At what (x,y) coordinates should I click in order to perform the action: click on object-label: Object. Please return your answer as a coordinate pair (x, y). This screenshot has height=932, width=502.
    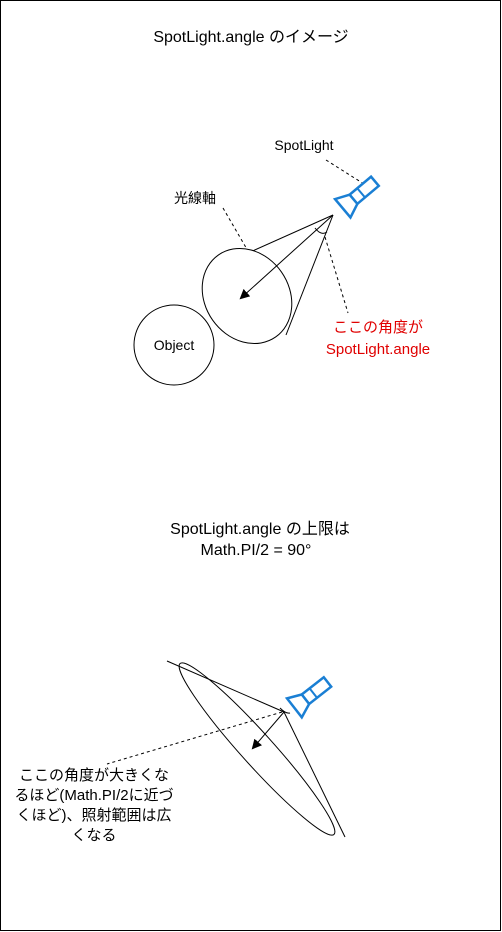
    Looking at the image, I should click on (174, 345).